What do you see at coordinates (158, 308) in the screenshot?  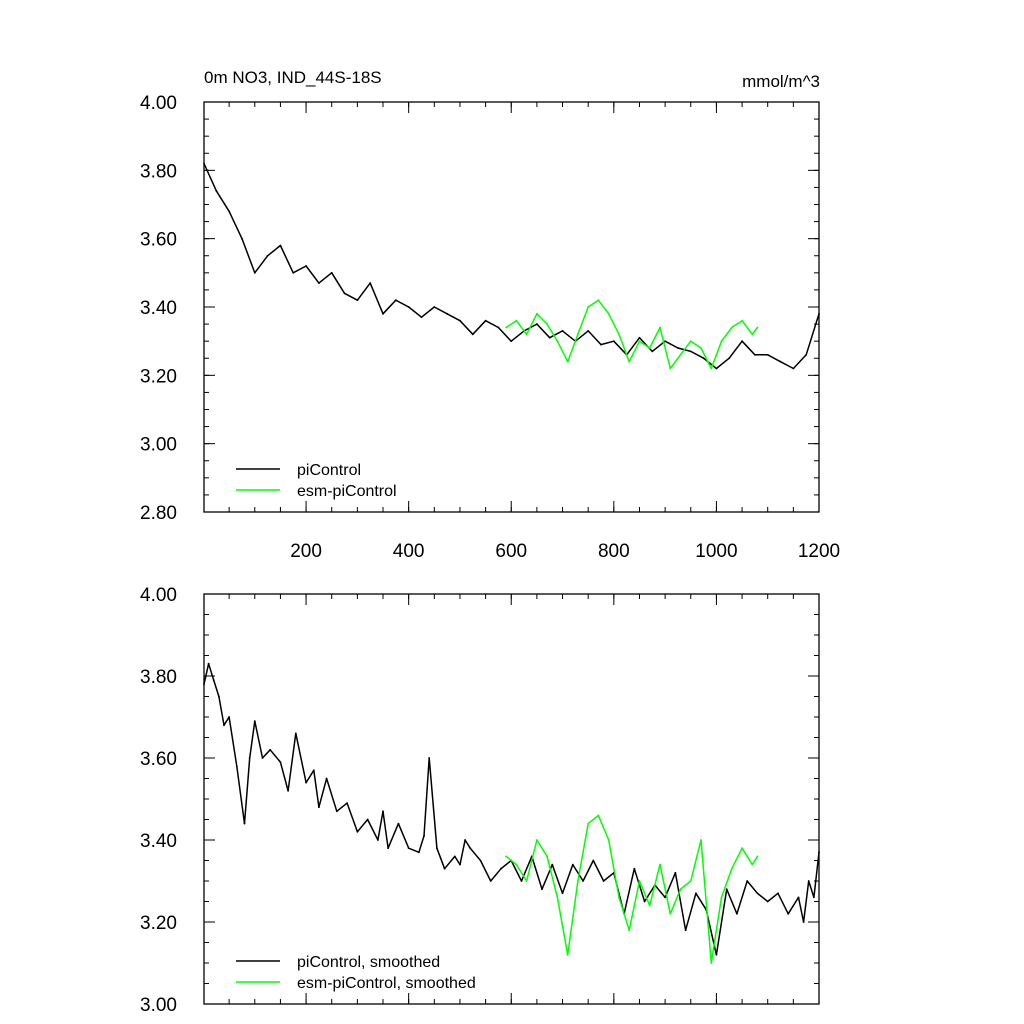 I see `y-tick-label: 3.40` at bounding box center [158, 308].